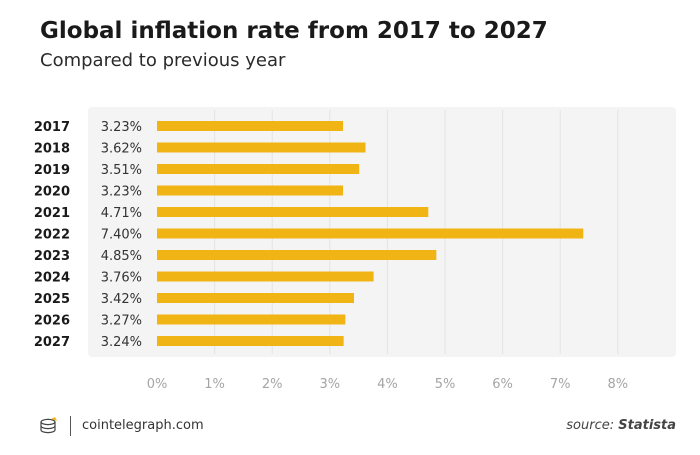 The width and height of the screenshot is (700, 455). Describe the element at coordinates (590, 425) in the screenshot. I see `source-prefix: source:` at that location.